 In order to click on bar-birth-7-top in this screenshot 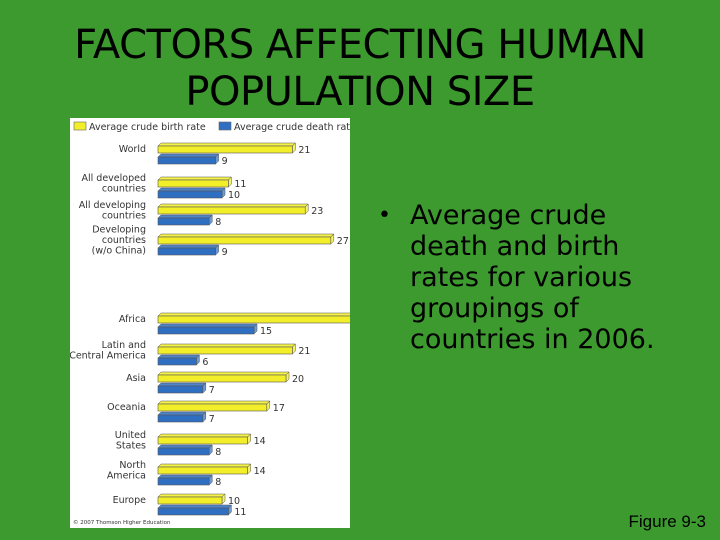, I will do `click(214, 402)`.